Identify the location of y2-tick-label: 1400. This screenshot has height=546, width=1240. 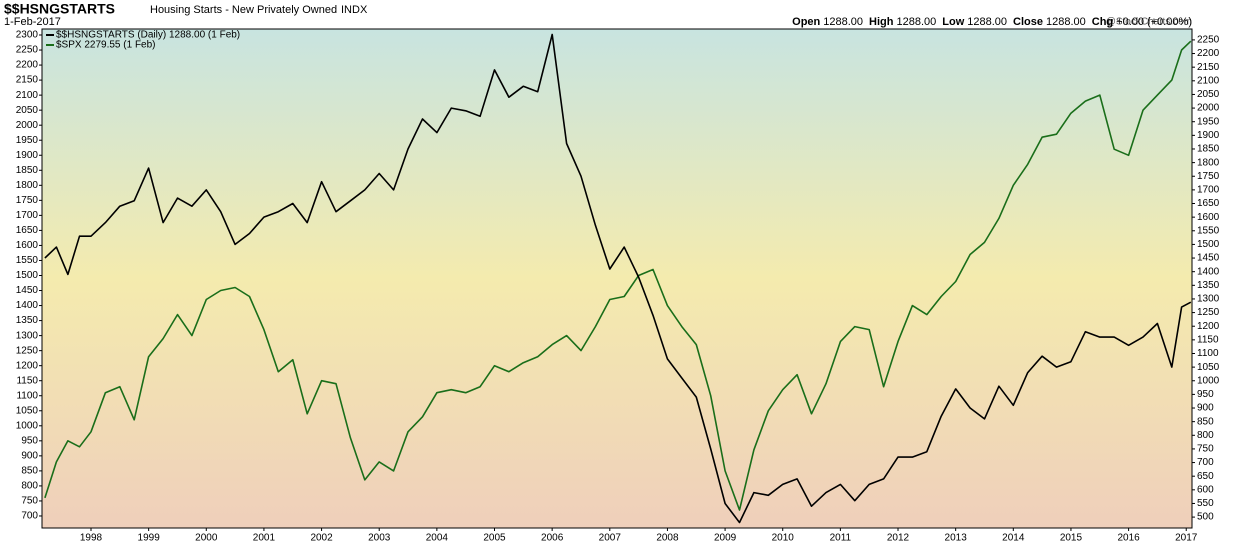
(1208, 271).